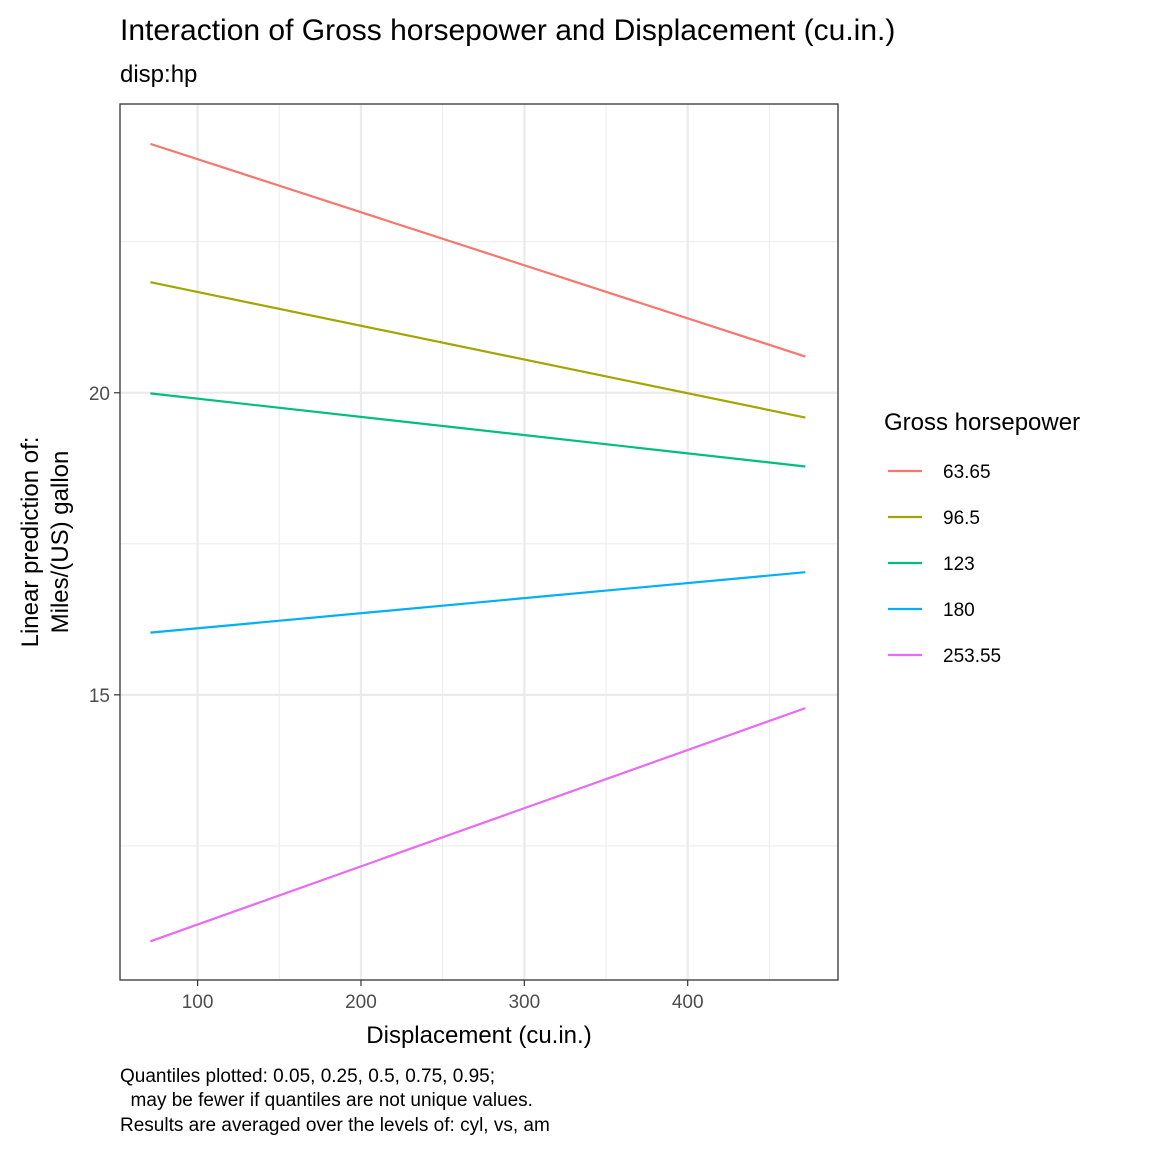 The height and width of the screenshot is (1152, 1152). I want to click on legend-label: 96.5, so click(961, 518).